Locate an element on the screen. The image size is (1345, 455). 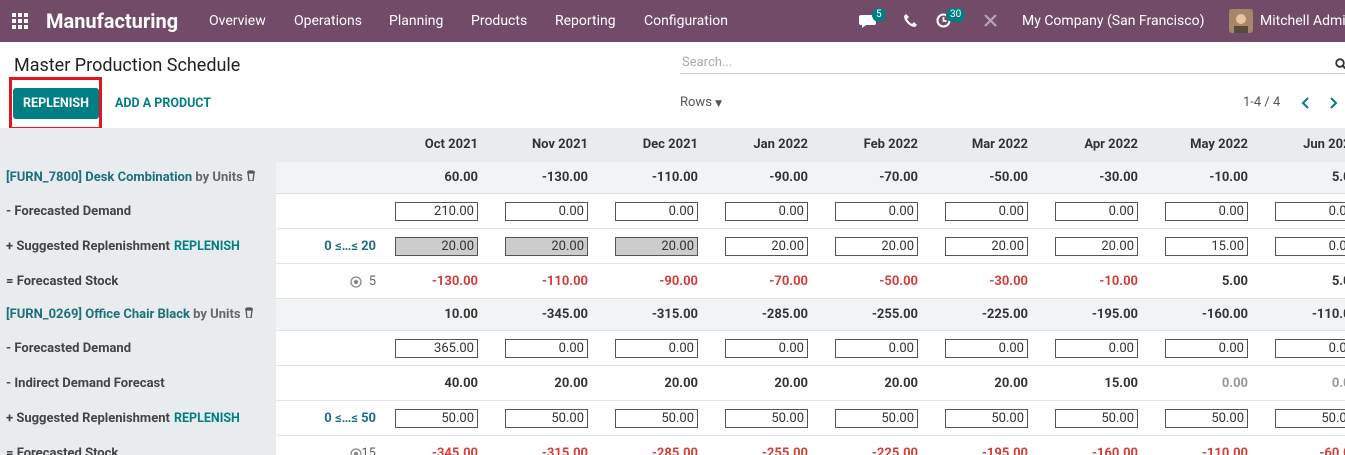
value-cell: 5.00 is located at coordinates (1234, 281).